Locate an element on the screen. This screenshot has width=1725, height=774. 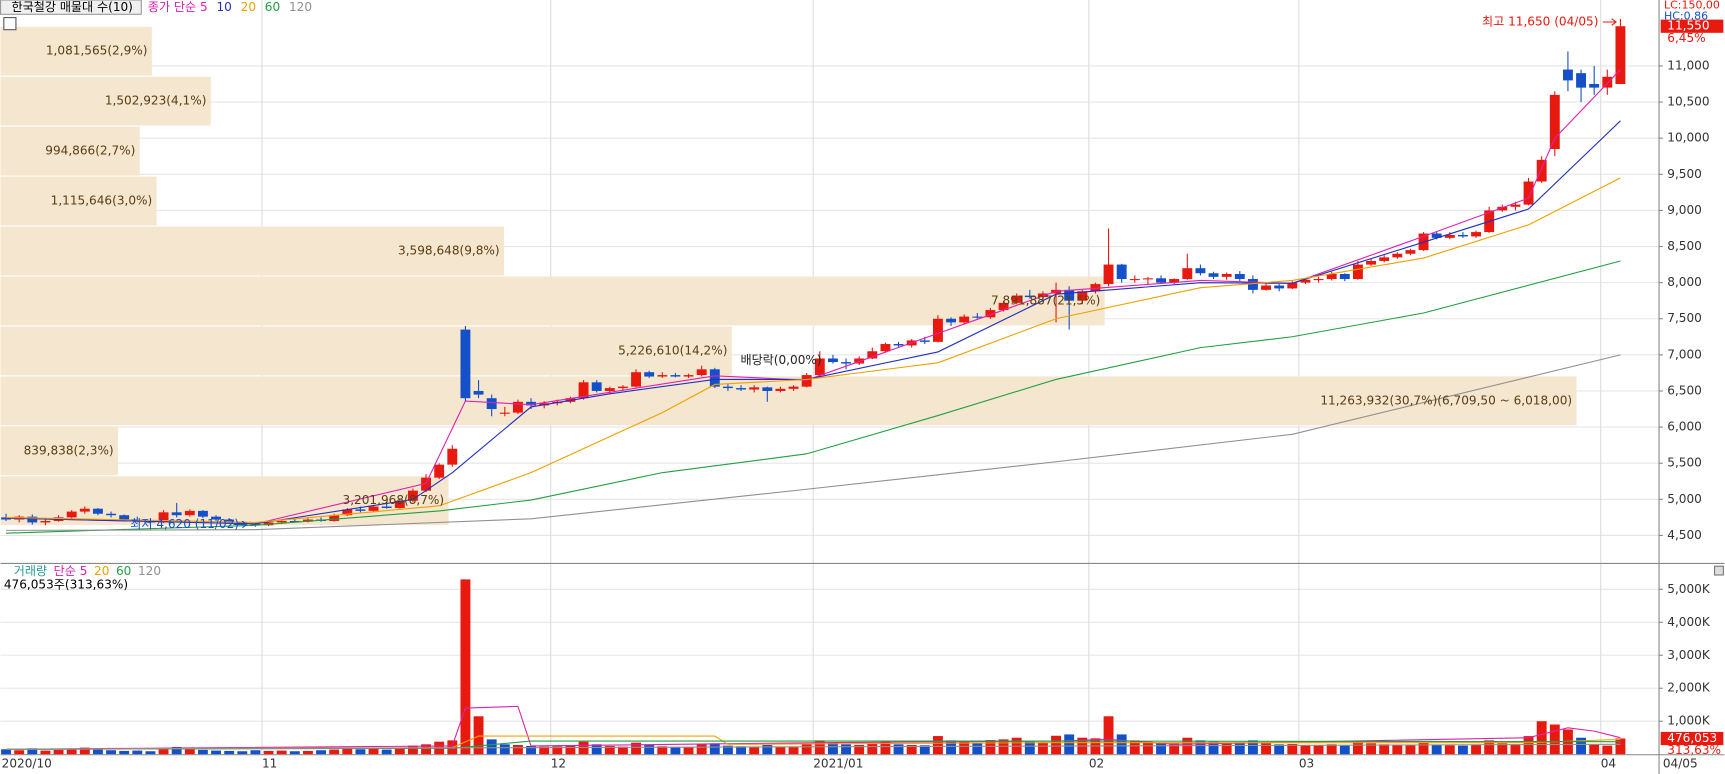
y-tick-label: 5,500 is located at coordinates (1684, 463).